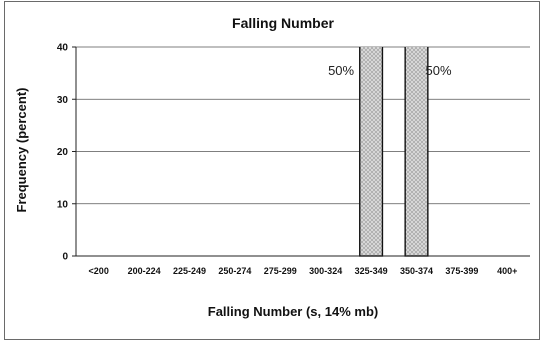  I want to click on x-tick-label: <200, so click(99, 271).